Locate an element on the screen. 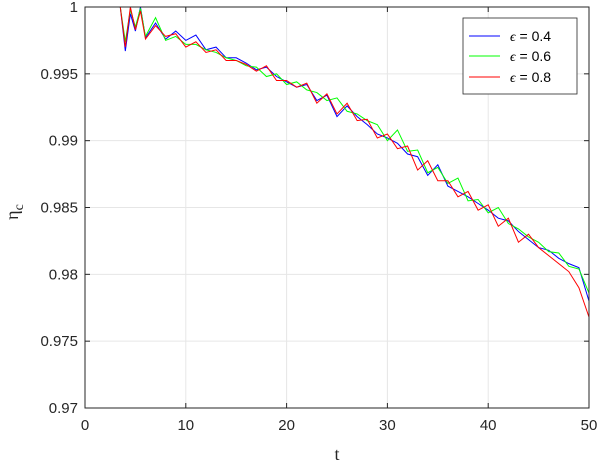  legend-label-series-1-rest: = 0.4 is located at coordinates (534, 36).